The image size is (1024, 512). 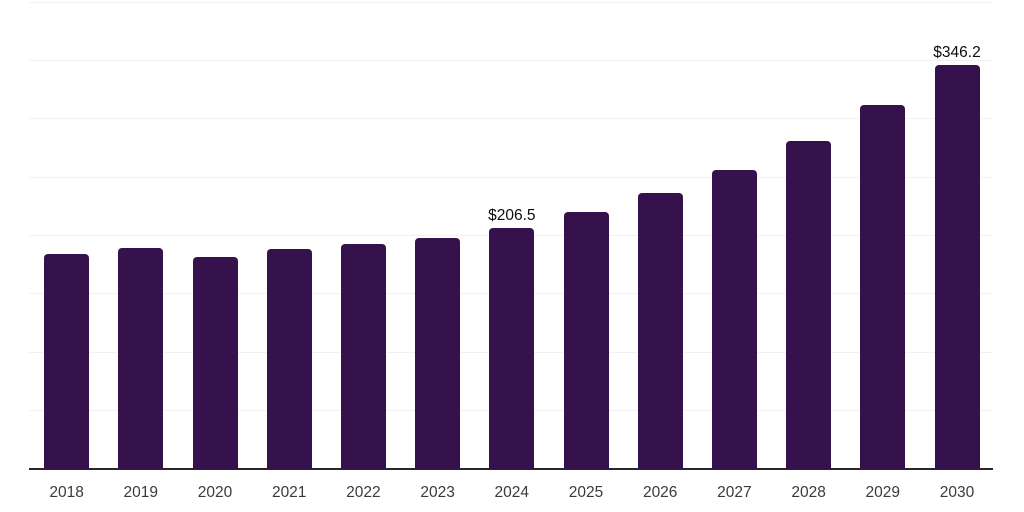 What do you see at coordinates (957, 492) in the screenshot?
I see `x-tick-label-2030: 2030` at bounding box center [957, 492].